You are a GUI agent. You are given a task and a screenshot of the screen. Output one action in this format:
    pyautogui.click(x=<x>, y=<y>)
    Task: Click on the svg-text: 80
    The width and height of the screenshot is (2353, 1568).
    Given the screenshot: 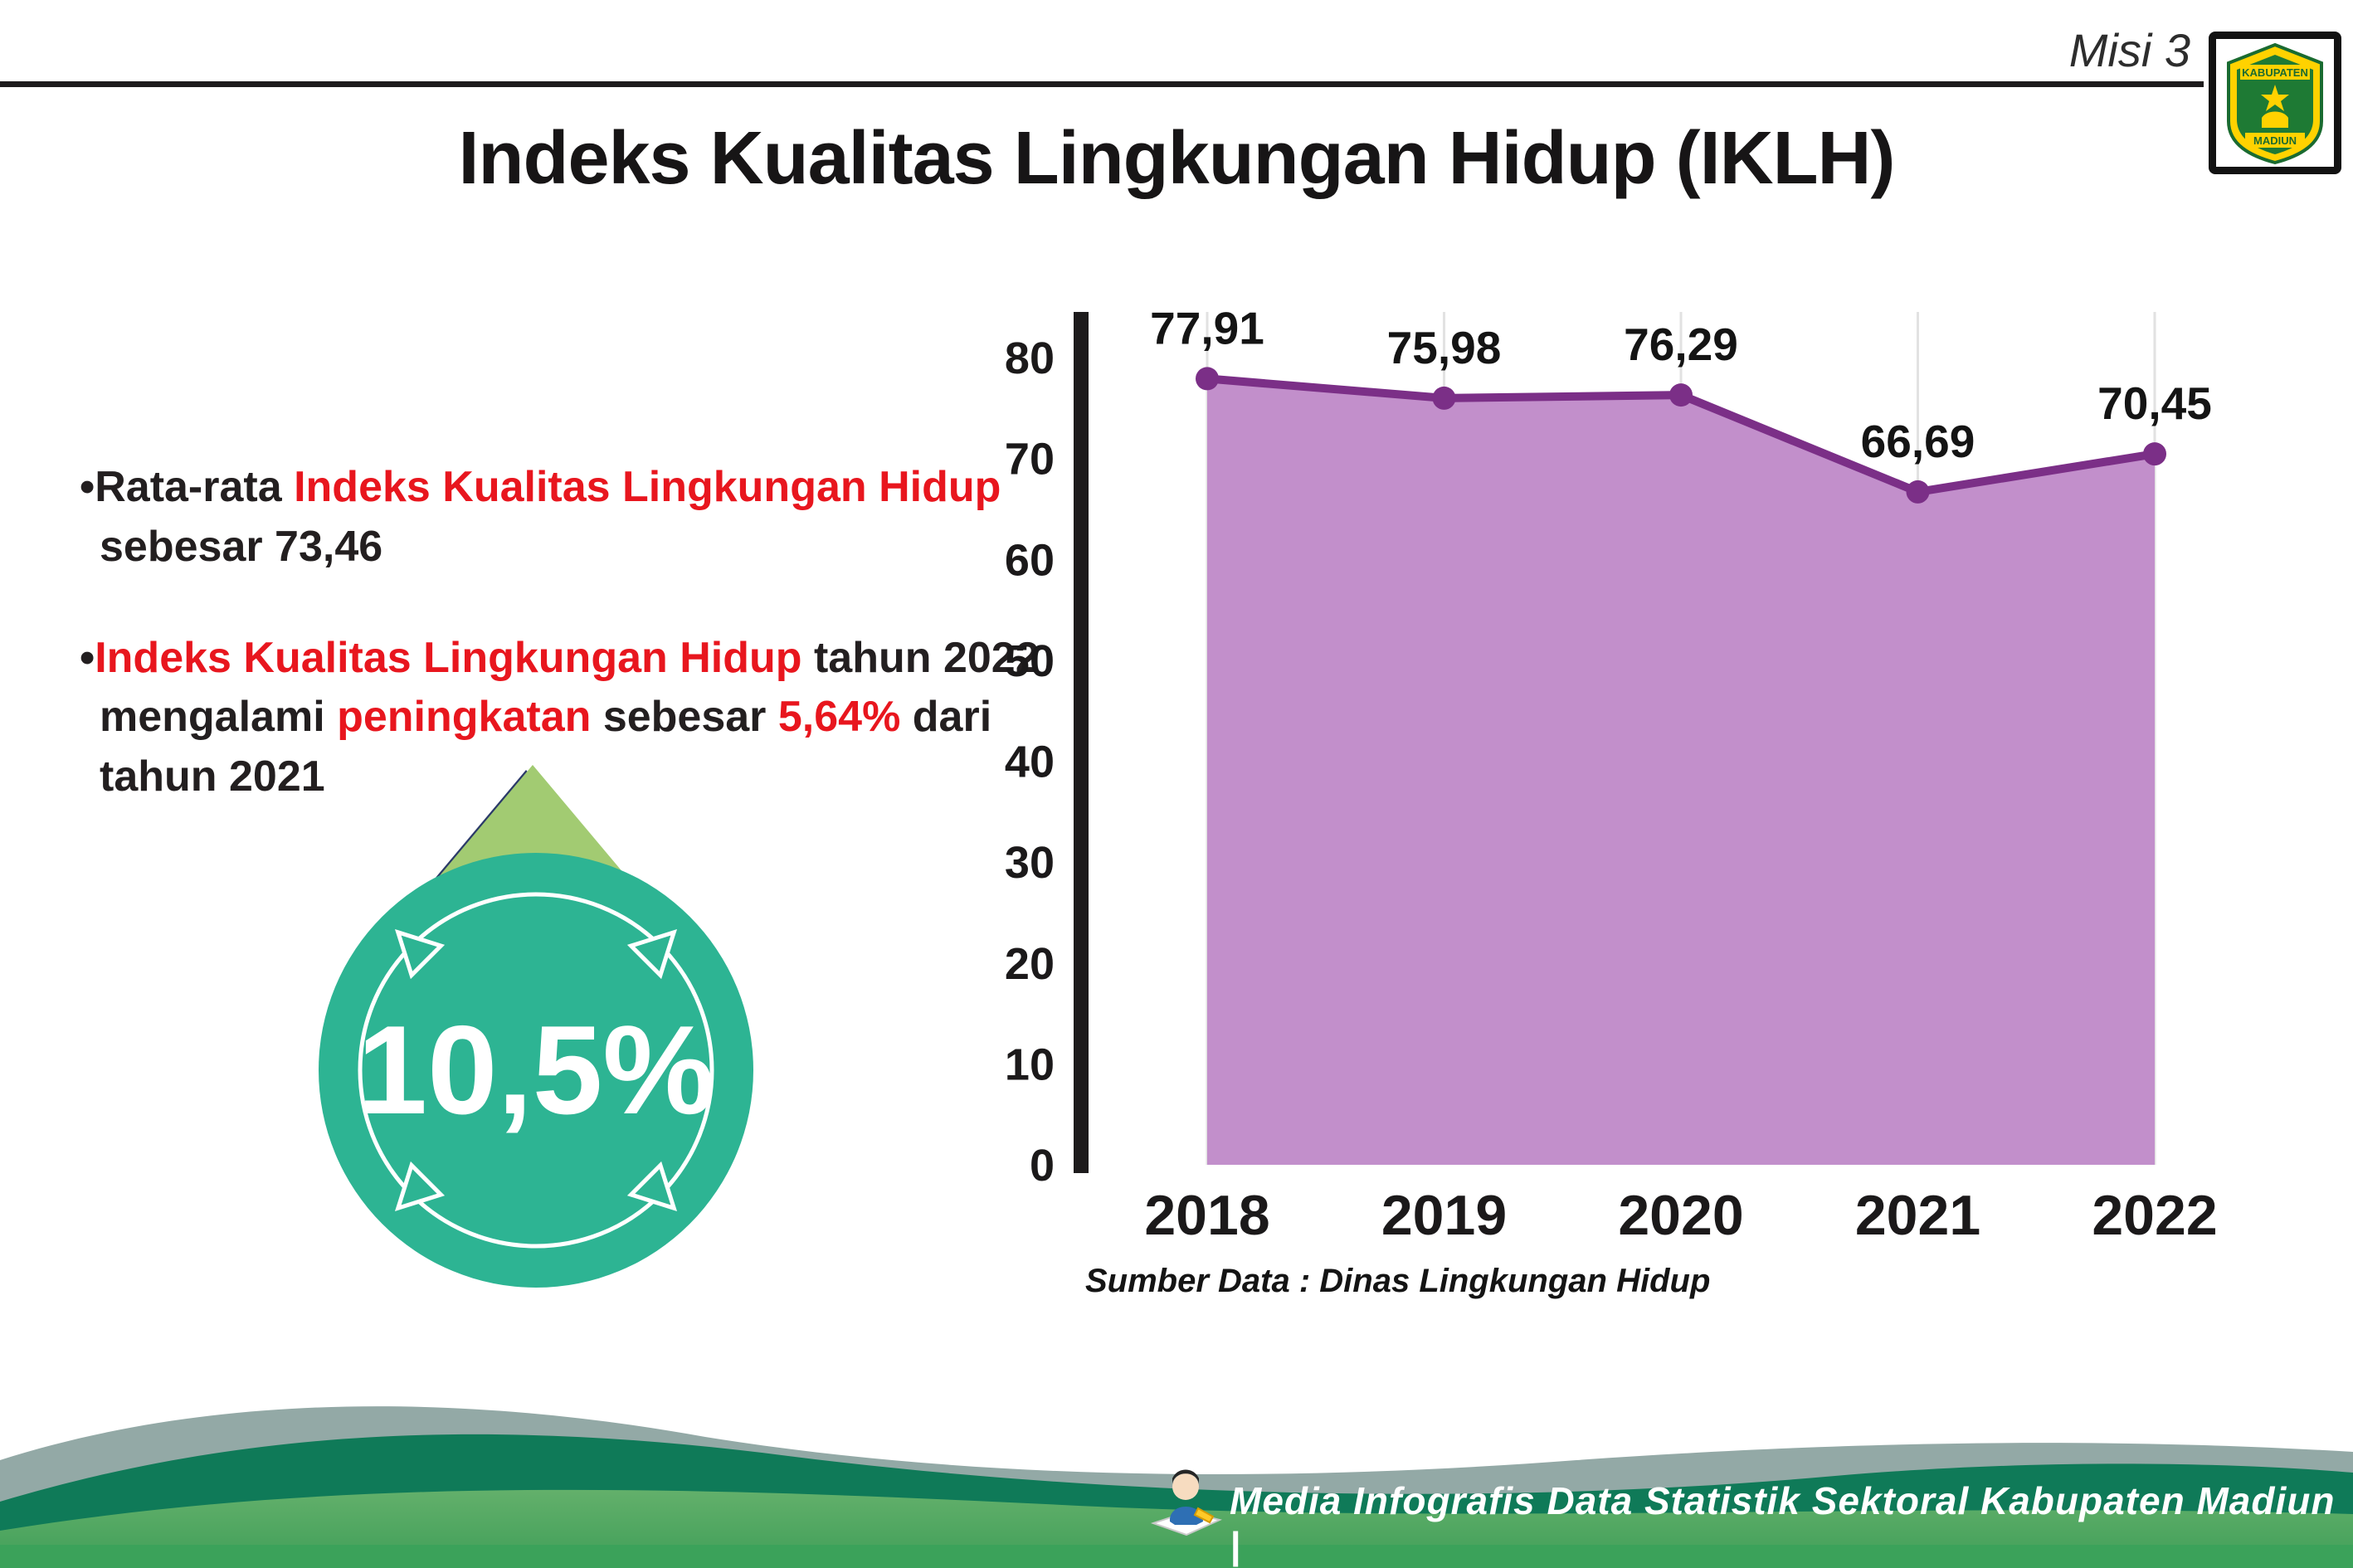 What is the action you would take?
    pyautogui.click(x=1030, y=358)
    